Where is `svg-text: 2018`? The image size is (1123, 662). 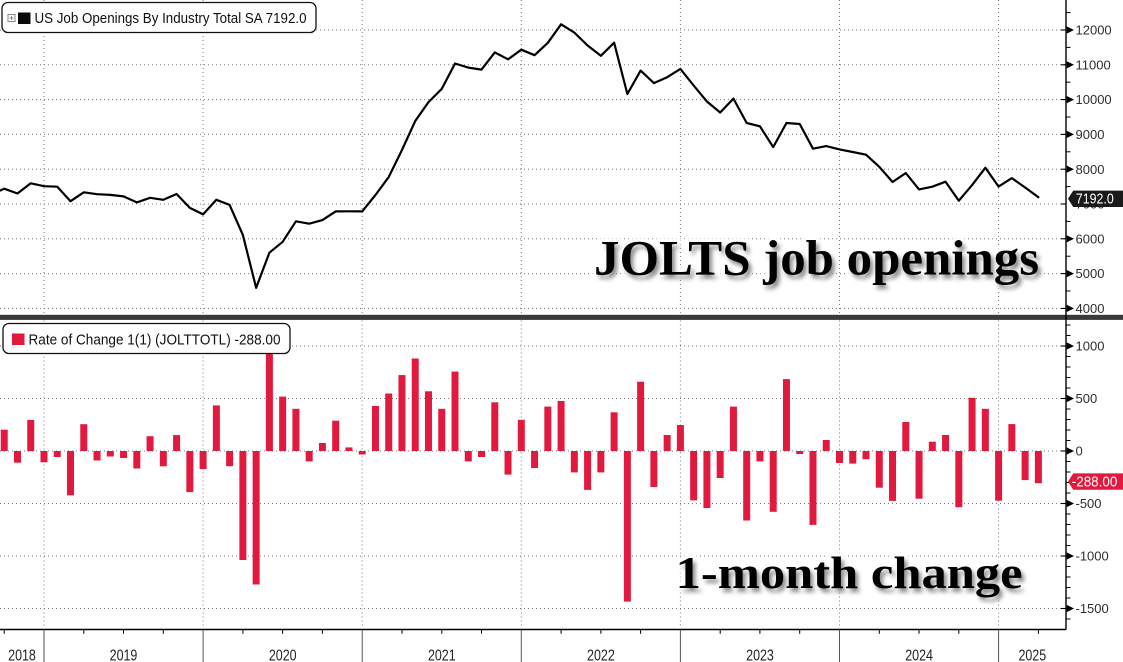
svg-text: 2018 is located at coordinates (22, 654).